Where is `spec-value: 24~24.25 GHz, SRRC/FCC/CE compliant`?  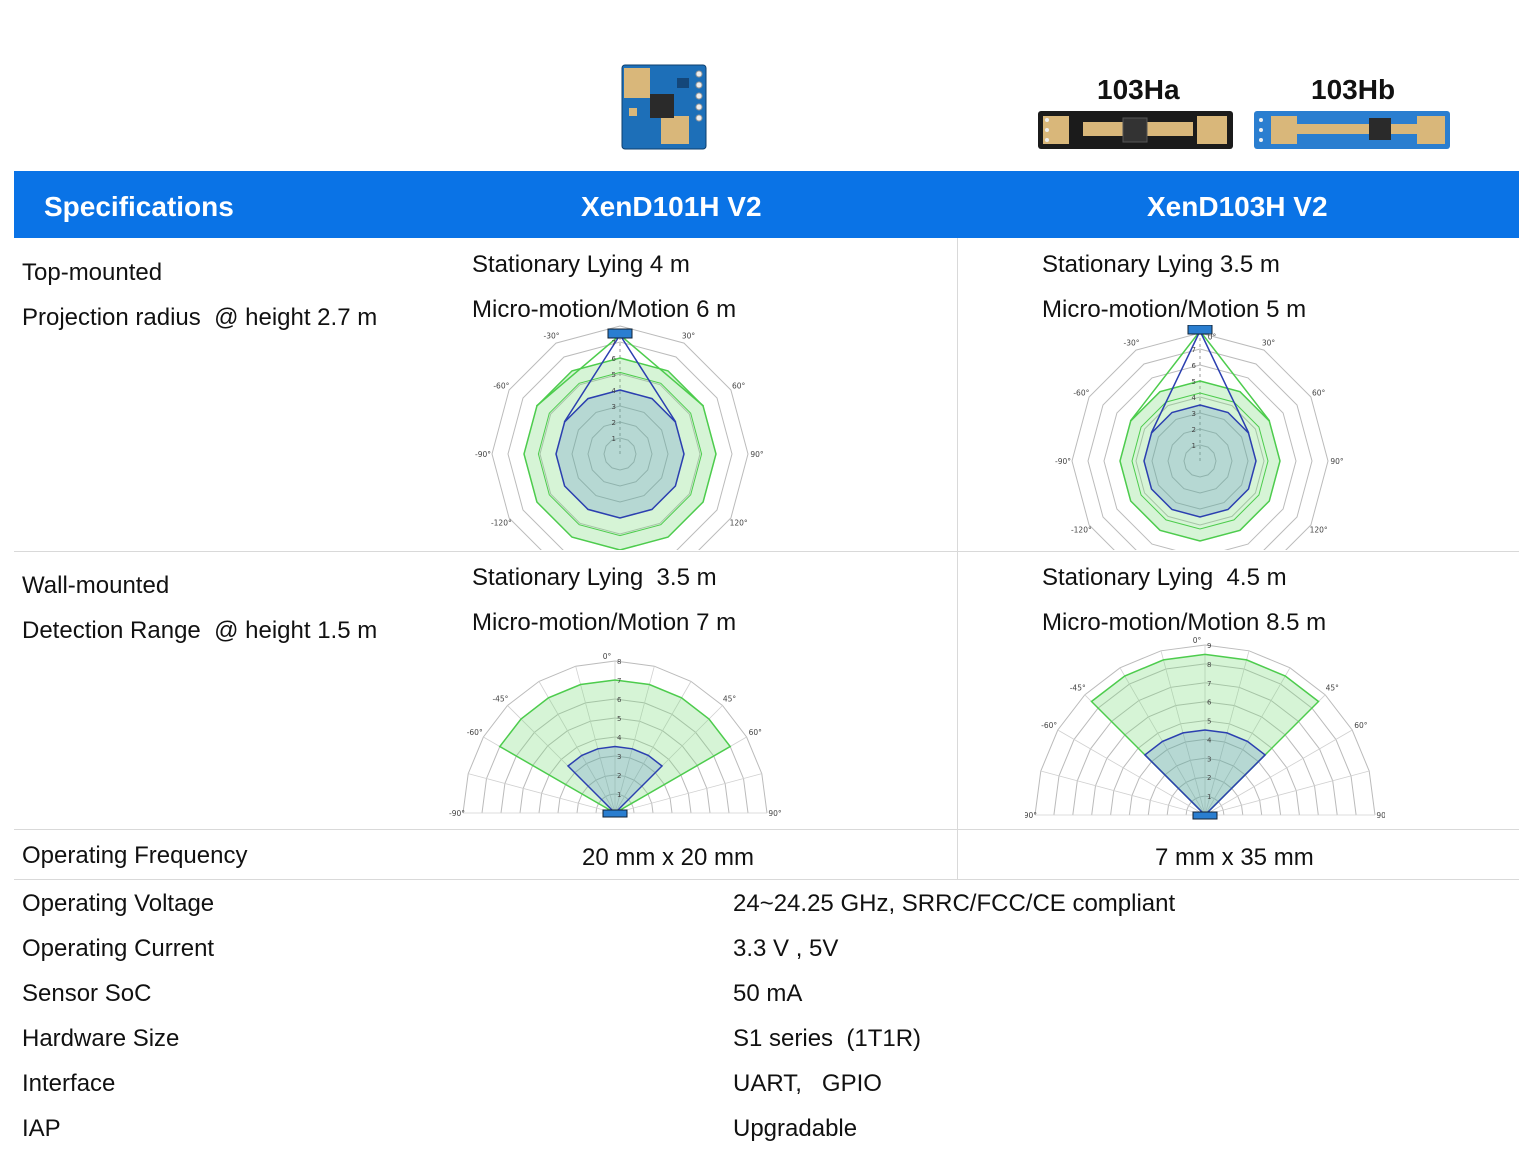
spec-value: 24~24.25 GHz, SRRC/FCC/CE compliant is located at coordinates (954, 903).